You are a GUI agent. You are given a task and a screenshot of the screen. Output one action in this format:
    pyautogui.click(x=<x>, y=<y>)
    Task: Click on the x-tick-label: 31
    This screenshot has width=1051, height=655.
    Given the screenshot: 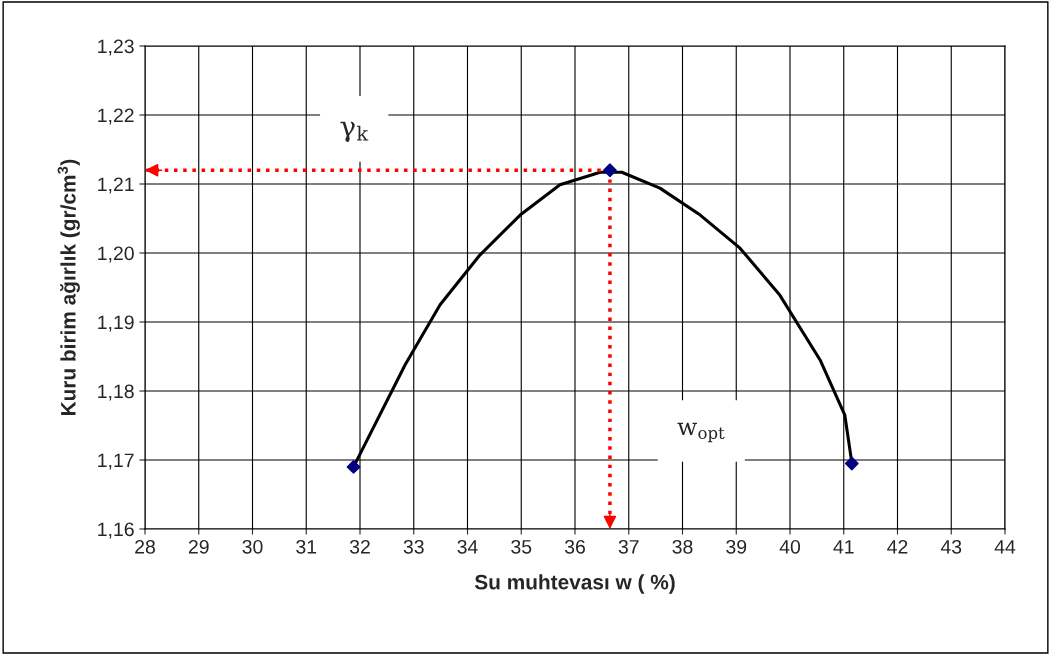 What is the action you would take?
    pyautogui.click(x=306, y=546)
    